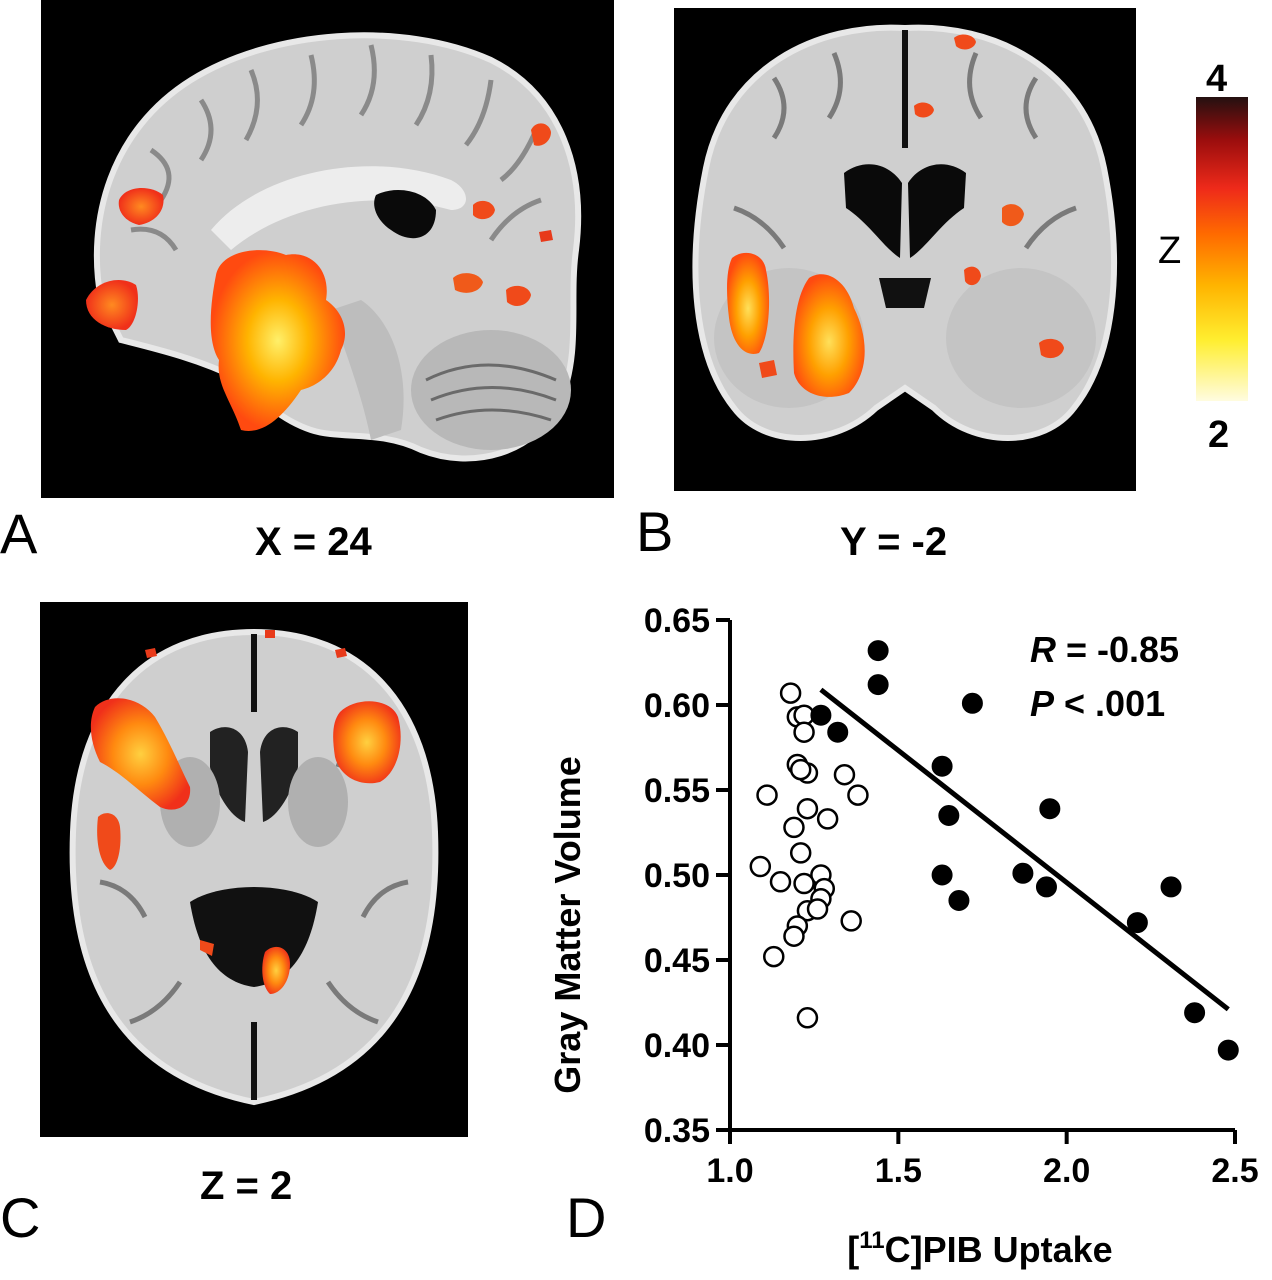  Describe the element at coordinates (1024, 849) in the screenshot. I see `regression-line` at that location.